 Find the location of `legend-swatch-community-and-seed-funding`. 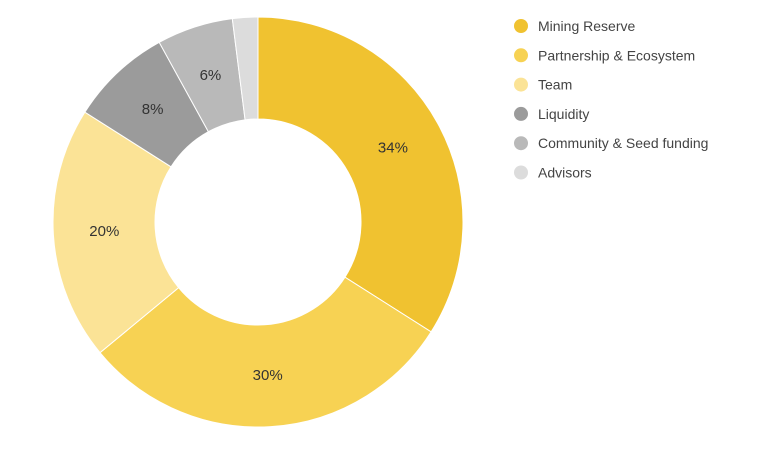

legend-swatch-community-and-seed-funding is located at coordinates (521, 143).